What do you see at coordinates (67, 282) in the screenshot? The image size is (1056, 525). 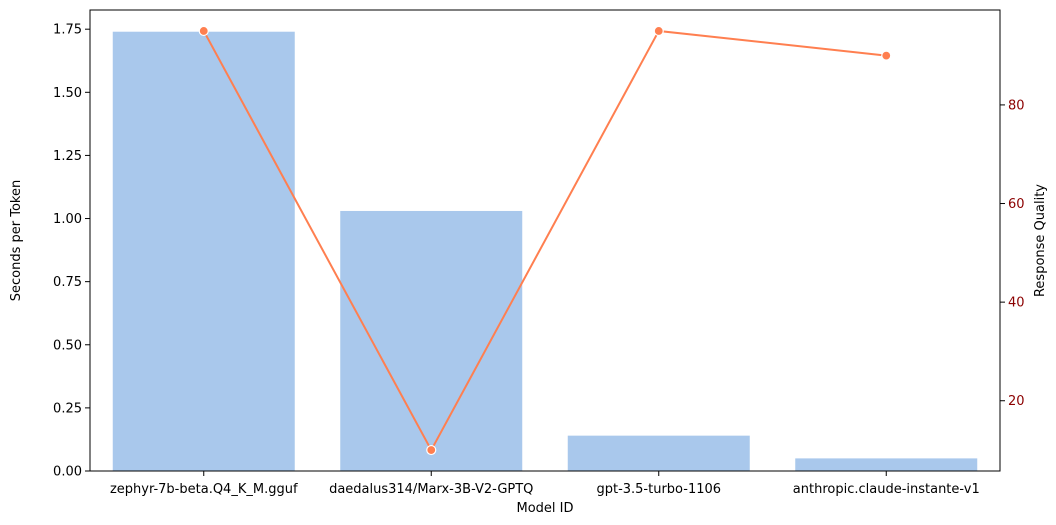 I see `y-tick-label: 0.75` at bounding box center [67, 282].